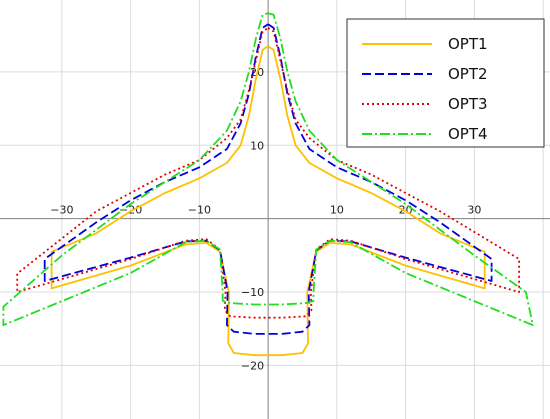 The height and width of the screenshot is (419, 550). What do you see at coordinates (61, 210) in the screenshot?
I see `x-tick-label: −30` at bounding box center [61, 210].